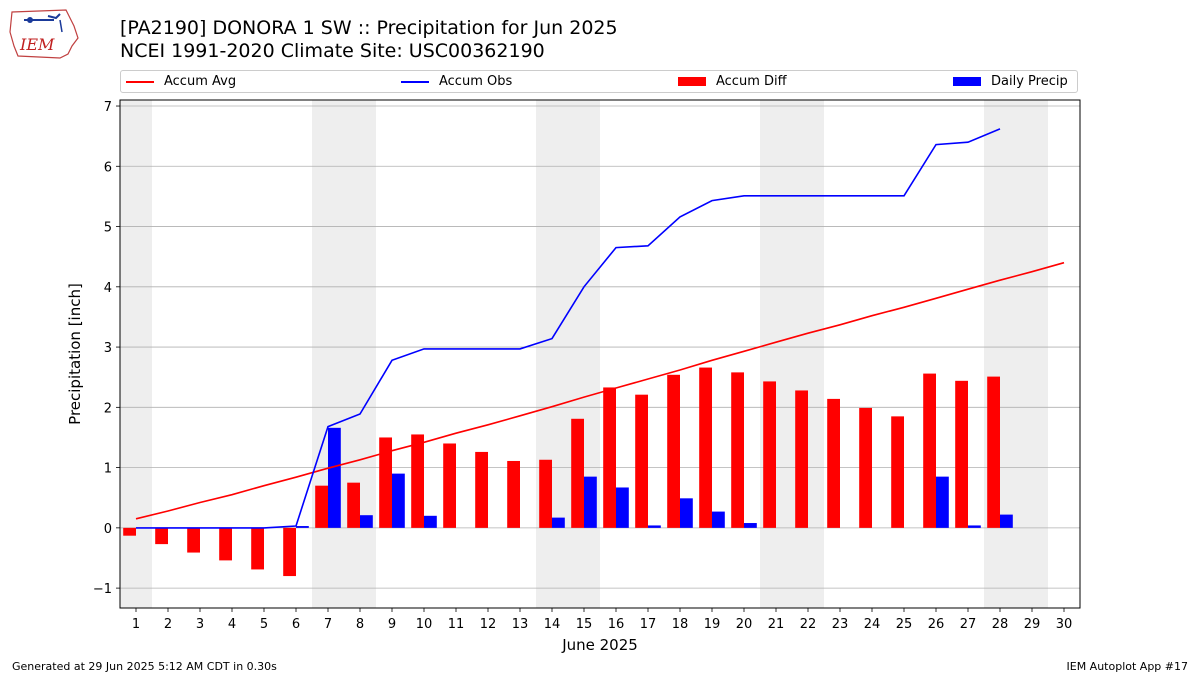 Image resolution: width=1200 pixels, height=675 pixels. Describe the element at coordinates (44, 34) in the screenshot. I see `iem-logo: IEM` at that location.